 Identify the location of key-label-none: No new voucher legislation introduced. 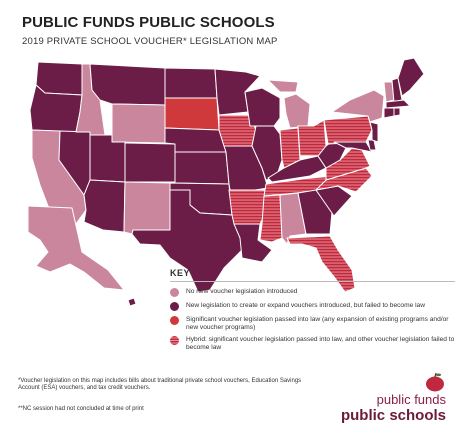
(242, 291).